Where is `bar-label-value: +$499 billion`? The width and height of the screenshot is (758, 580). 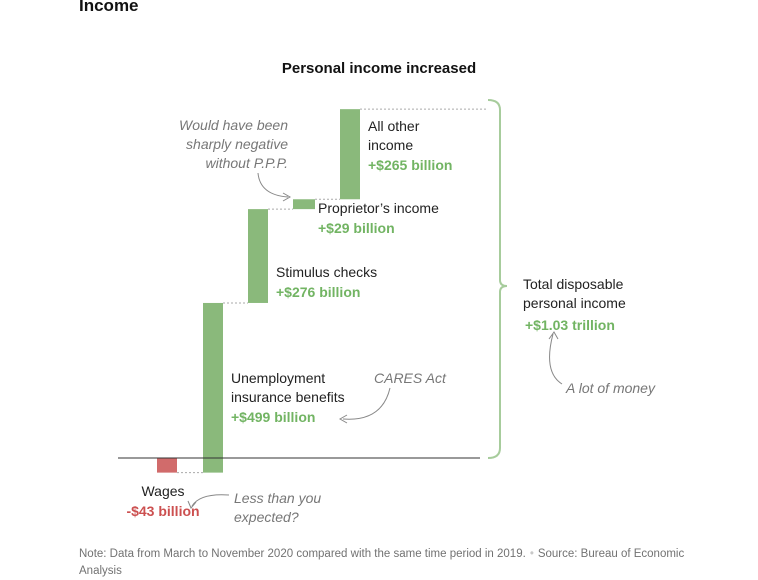
bar-label-value: +$499 billion is located at coordinates (273, 417).